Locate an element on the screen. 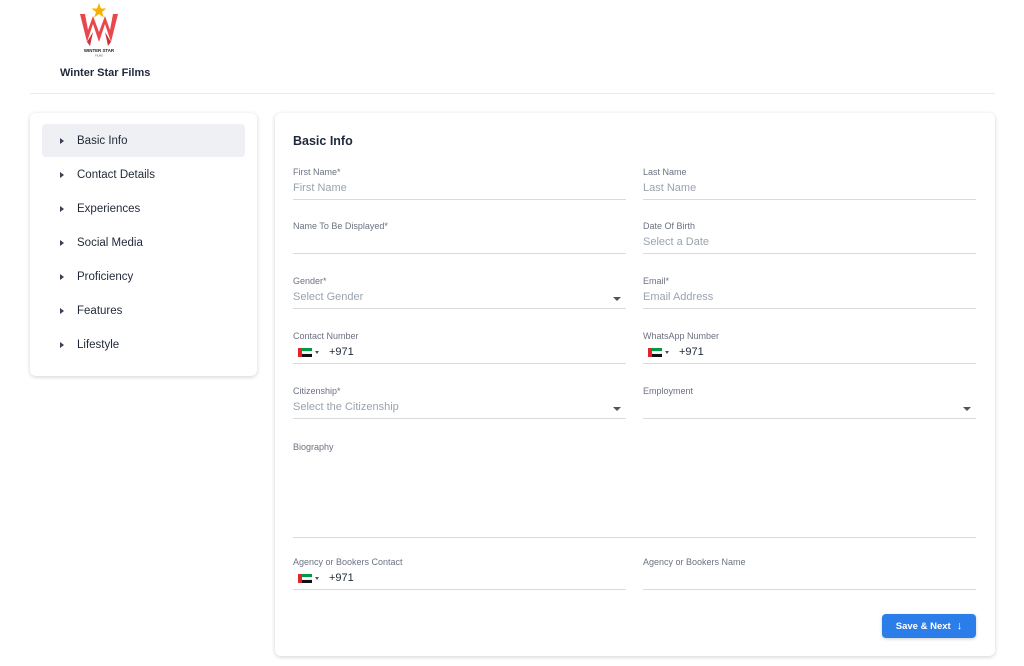 The image size is (1024, 666). sidebar-item-contact-details: Contact Details is located at coordinates (143, 174).